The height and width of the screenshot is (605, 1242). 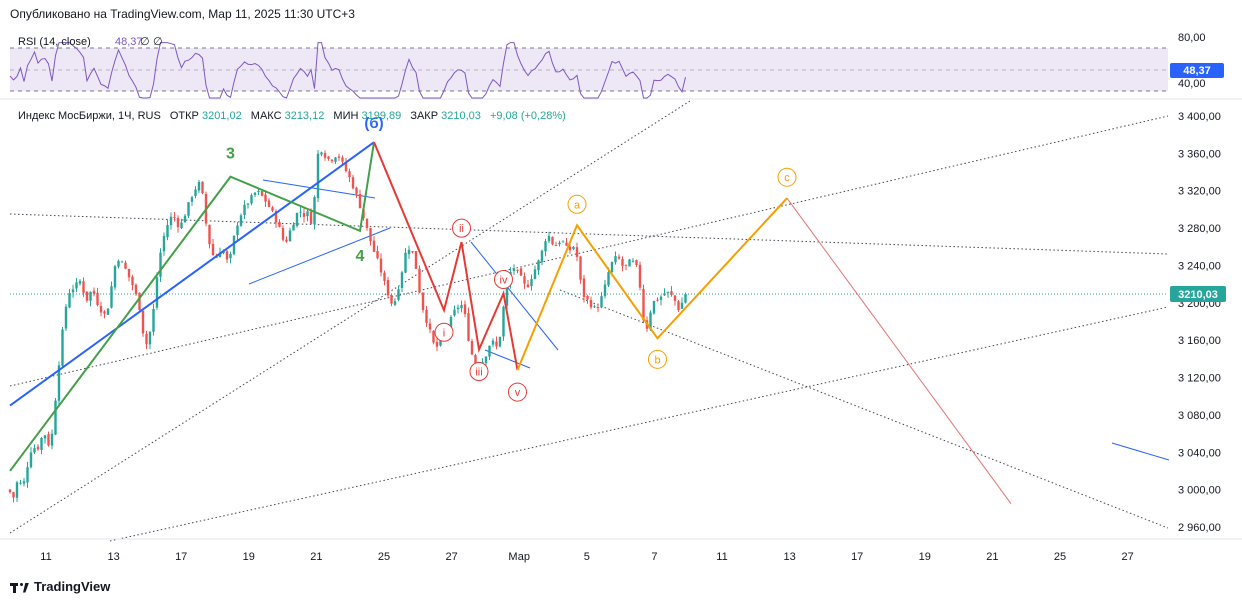 What do you see at coordinates (192, 274) in the screenshot?
I see `wave-blue` at bounding box center [192, 274].